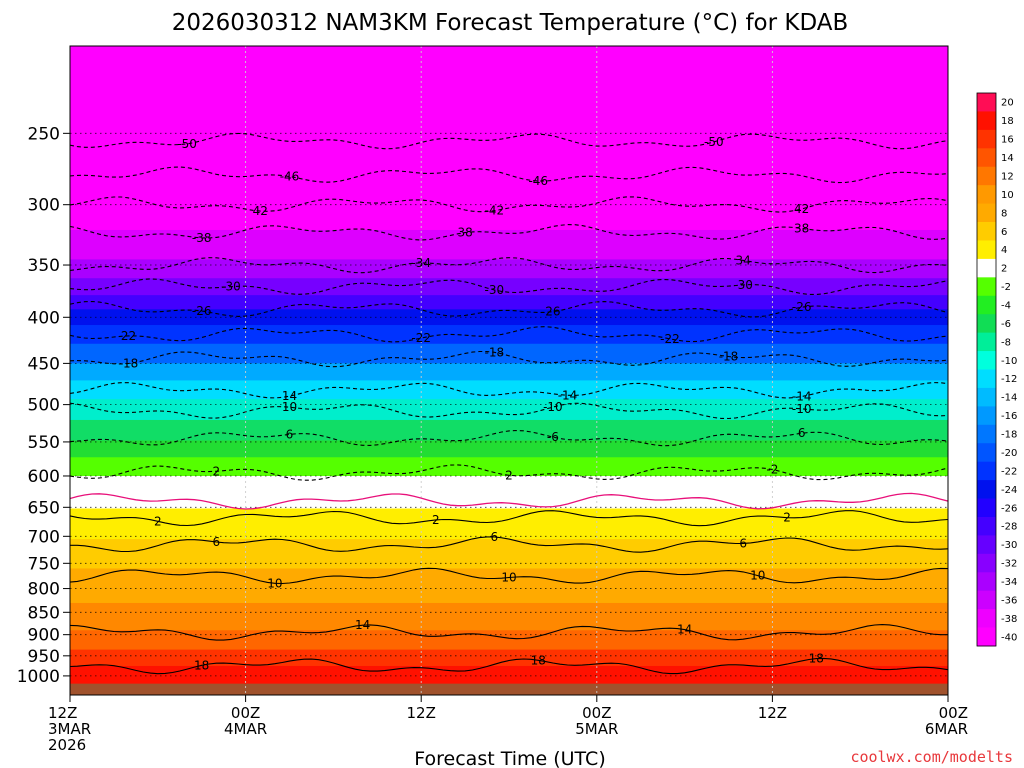  Describe the element at coordinates (44, 134) in the screenshot. I see `ytick-label-250: 250` at that location.